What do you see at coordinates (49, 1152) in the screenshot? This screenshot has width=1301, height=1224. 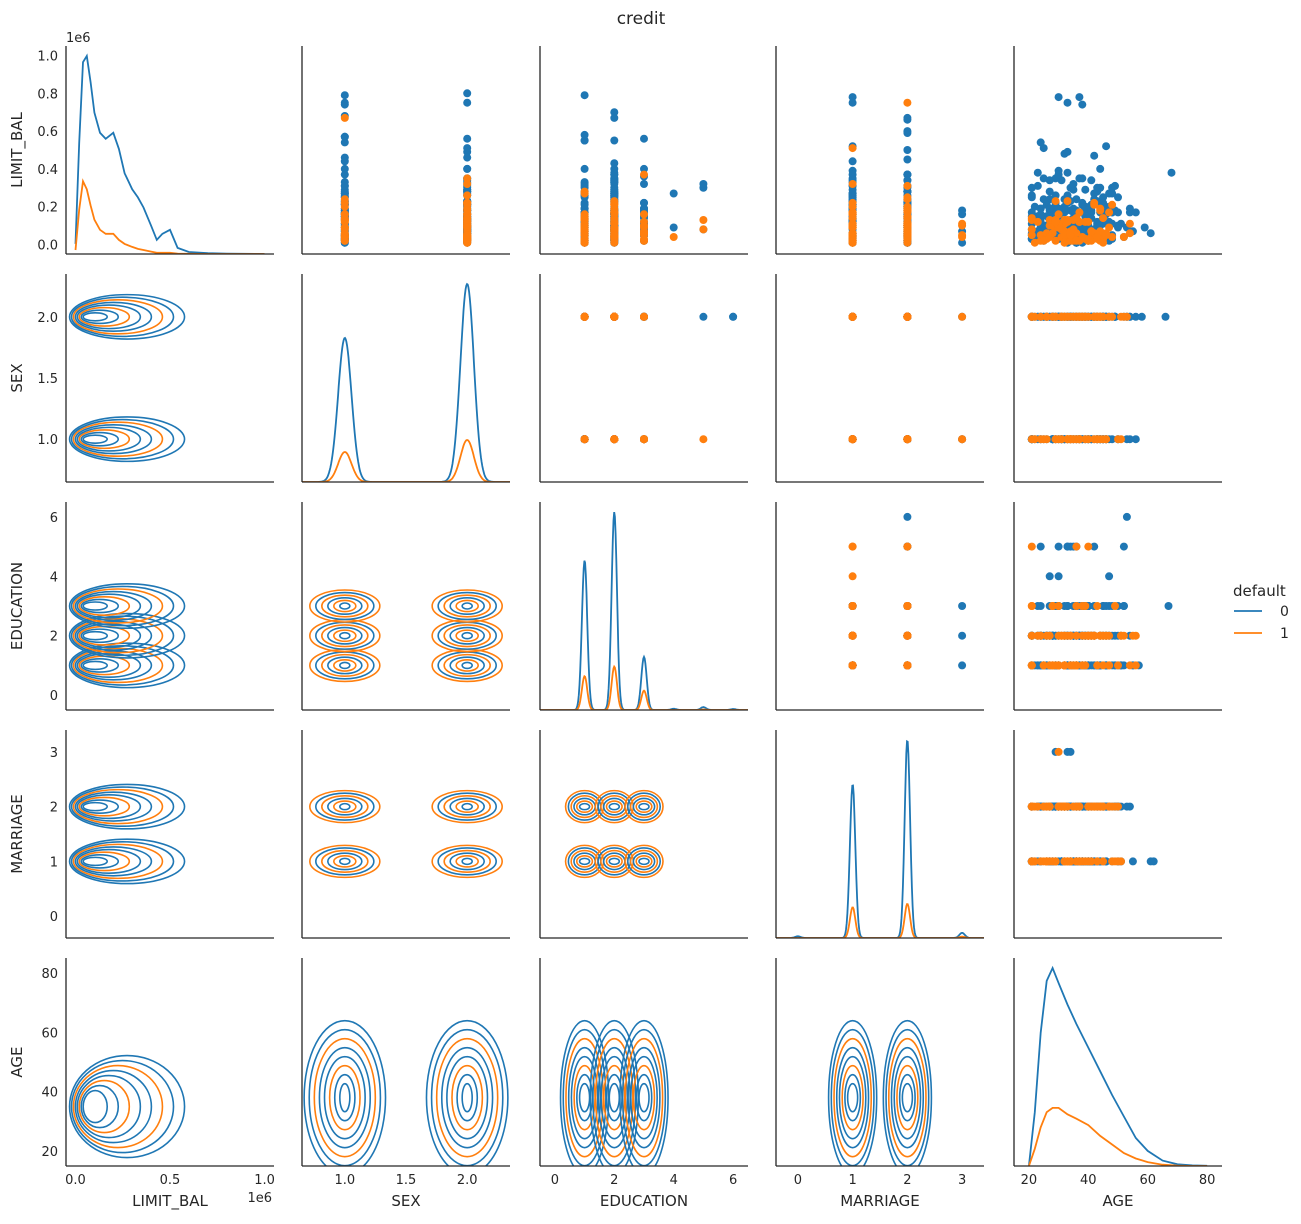 I see `y-tick-label: 20` at bounding box center [49, 1152].